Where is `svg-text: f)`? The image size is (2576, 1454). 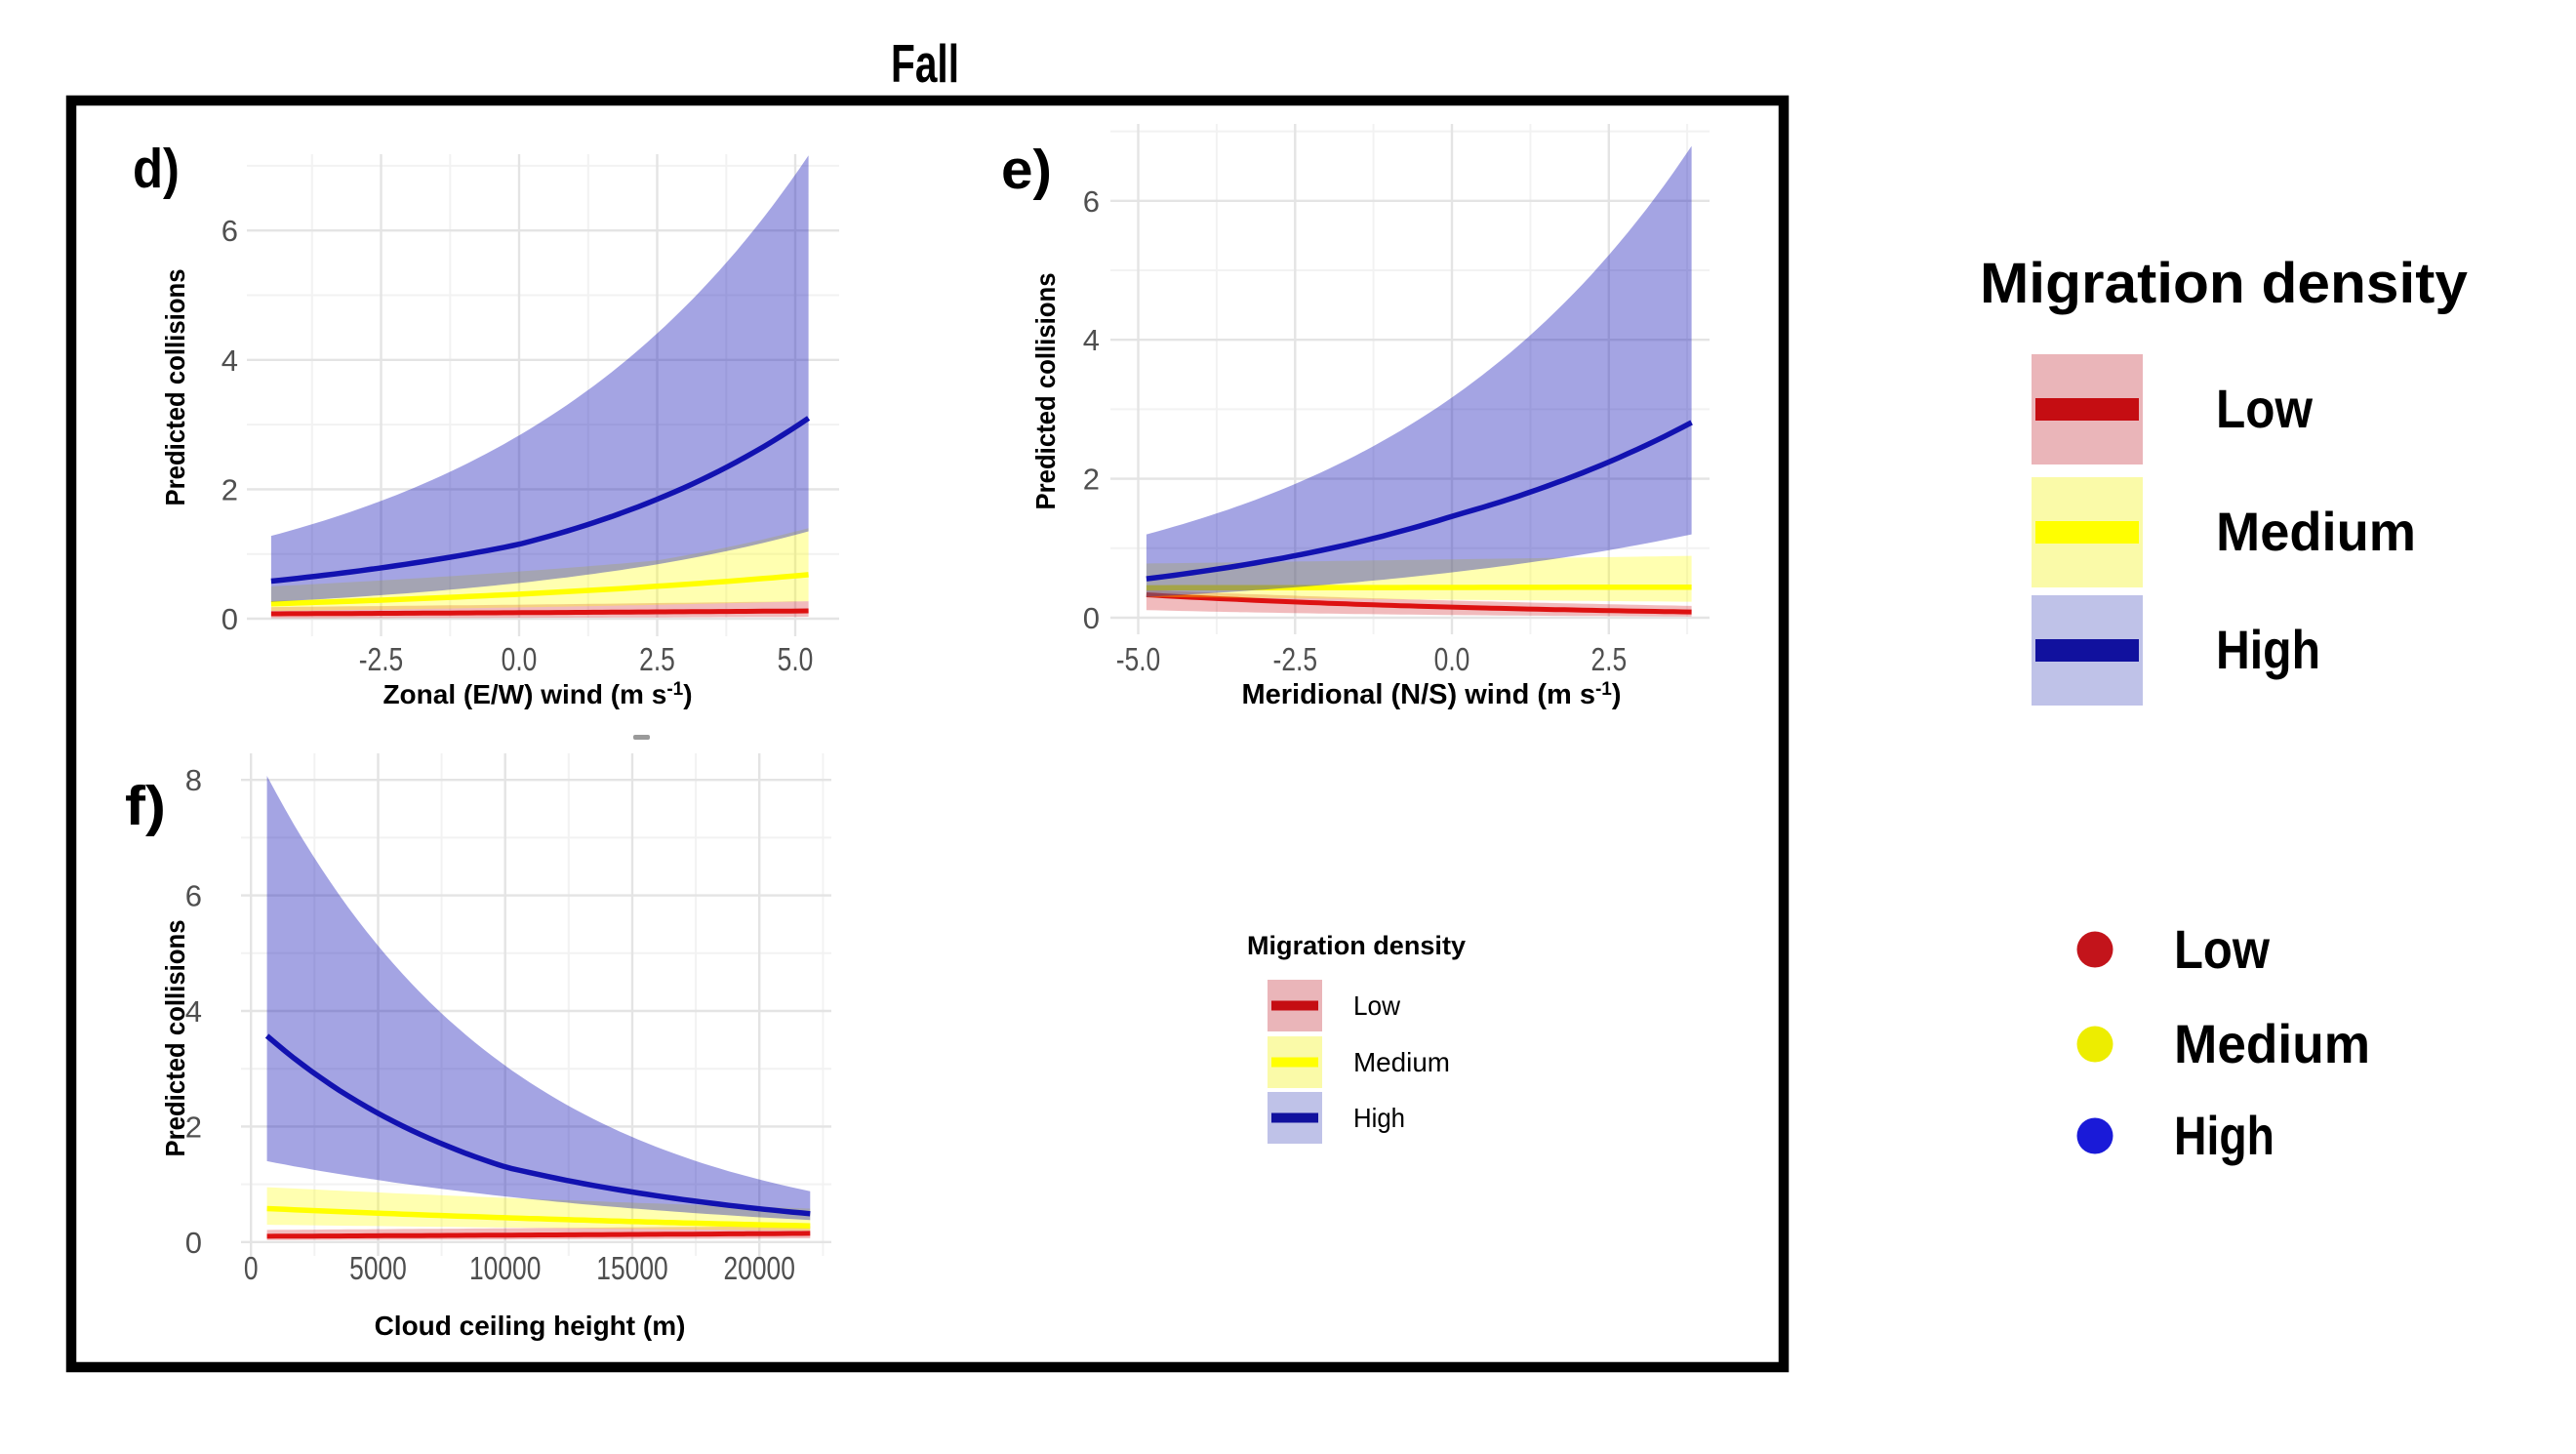 svg-text: f) is located at coordinates (145, 806).